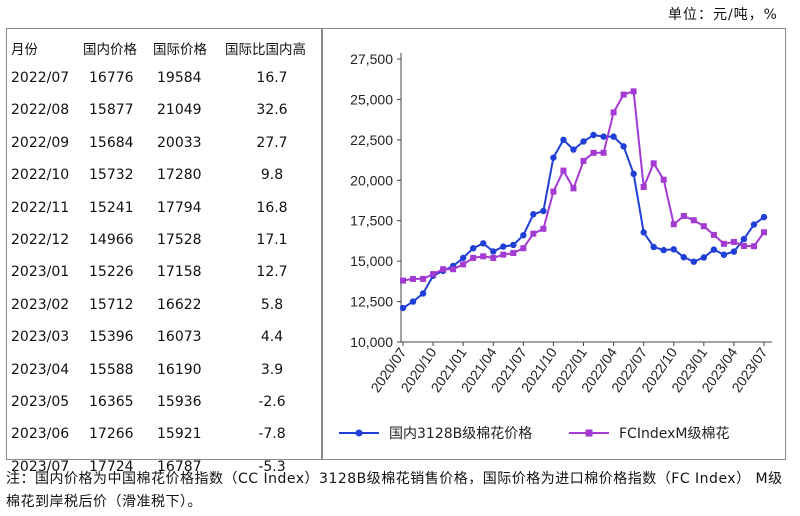  I want to click on table-row: 2023/03 15396 16073 4.4, so click(164, 338).